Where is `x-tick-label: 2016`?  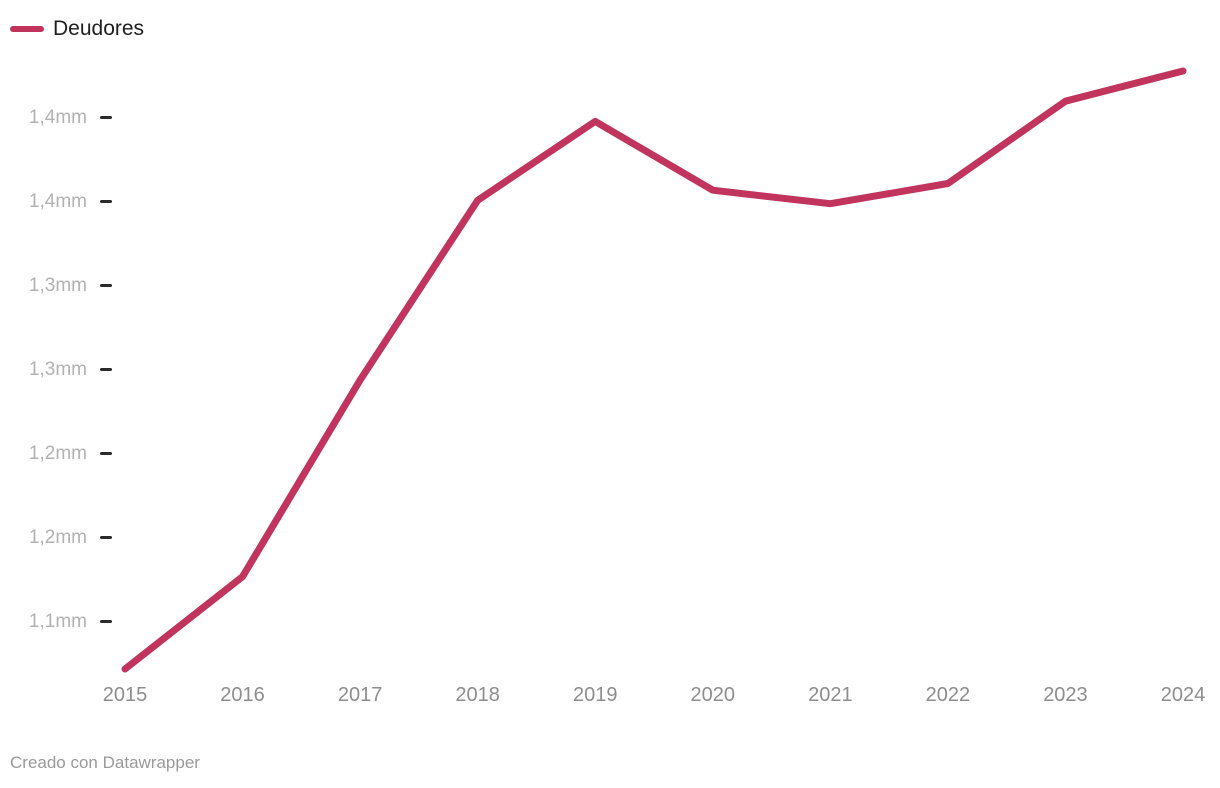
x-tick-label: 2016 is located at coordinates (242, 695).